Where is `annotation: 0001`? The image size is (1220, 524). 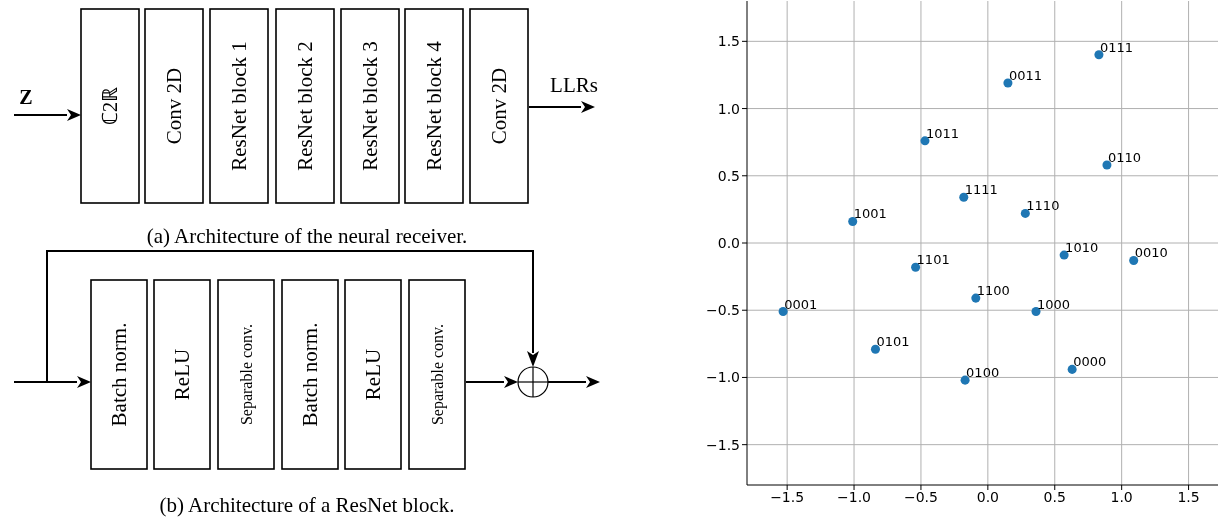
annotation: 0001 is located at coordinates (801, 304).